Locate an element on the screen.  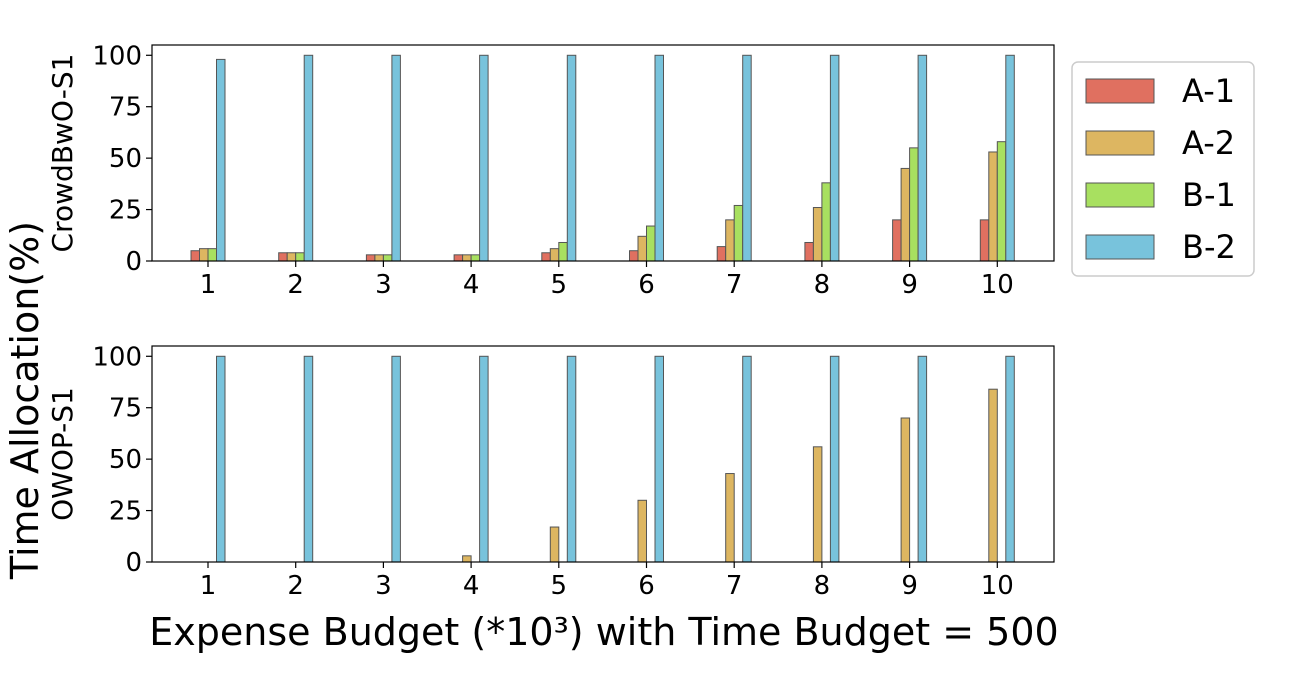
legend-item-b-1: B-1 is located at coordinates (1160, 195).